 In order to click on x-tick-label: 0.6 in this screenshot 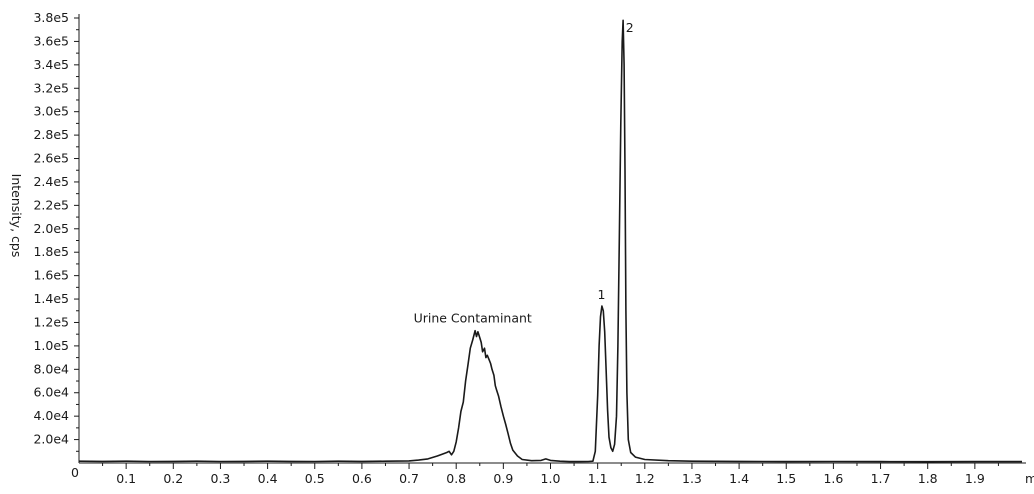, I will do `click(362, 478)`.